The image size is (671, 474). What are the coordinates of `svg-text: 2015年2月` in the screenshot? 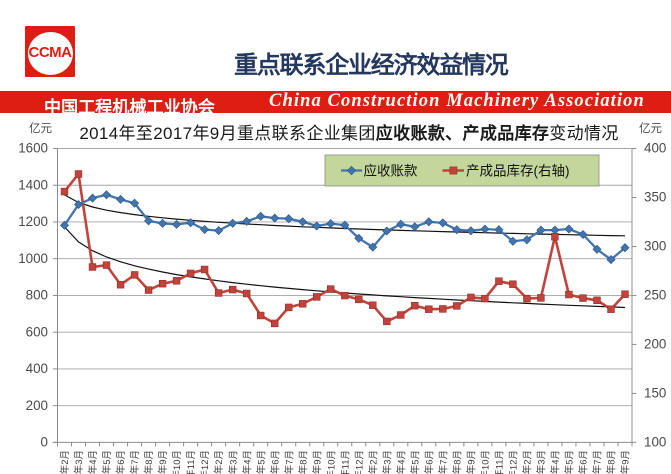 It's located at (219, 462).